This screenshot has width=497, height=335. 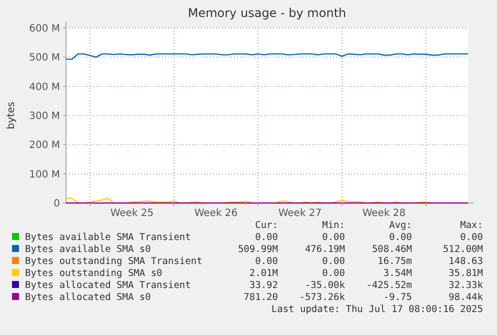 What do you see at coordinates (216, 213) in the screenshot?
I see `x-tick-label: Week 26` at bounding box center [216, 213].